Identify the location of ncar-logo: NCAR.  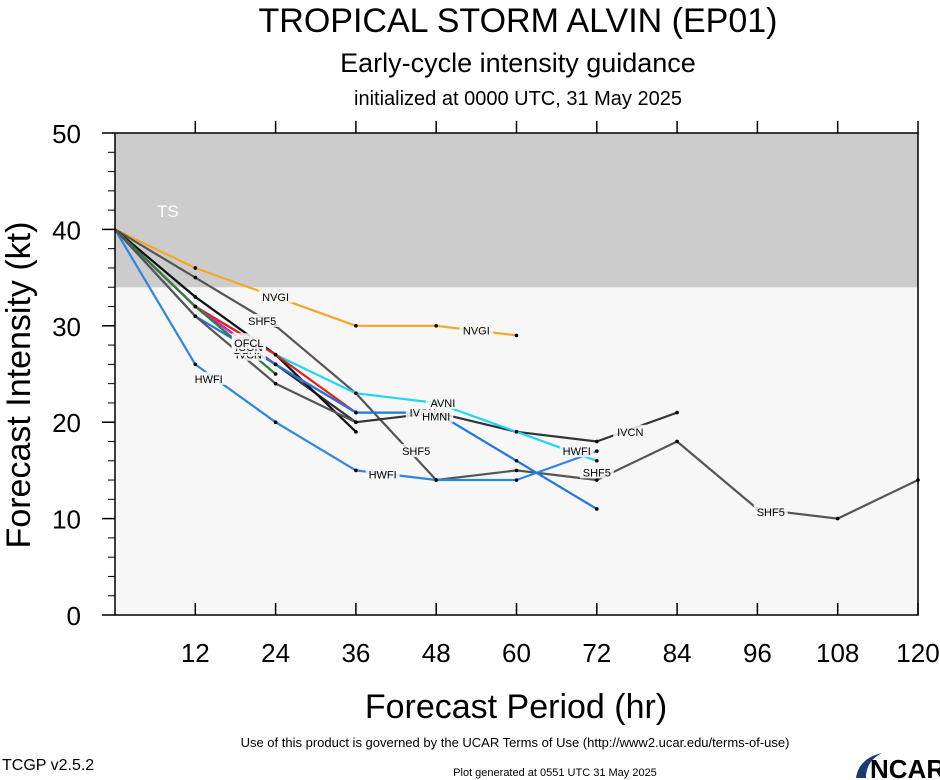
(898, 766).